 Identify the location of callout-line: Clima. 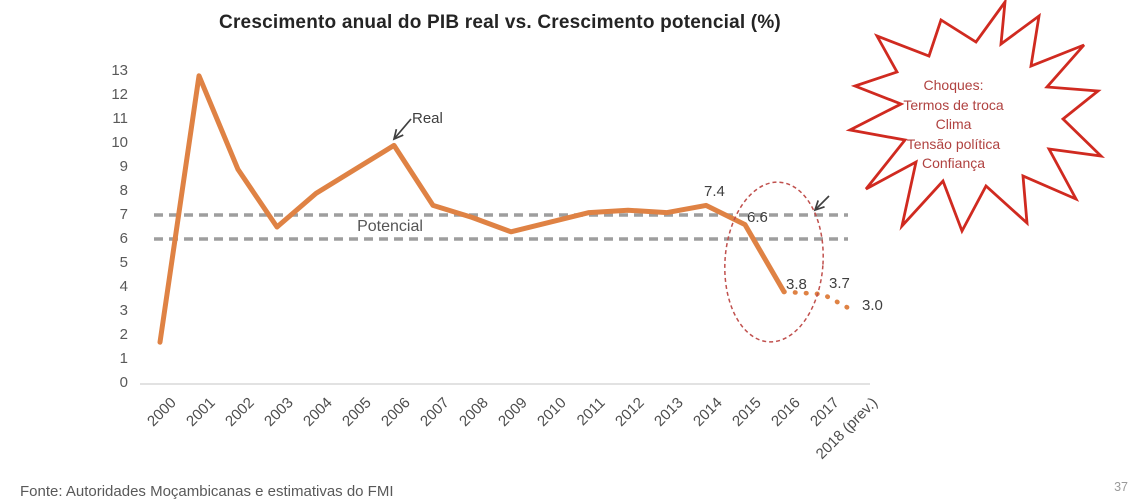
(953, 124).